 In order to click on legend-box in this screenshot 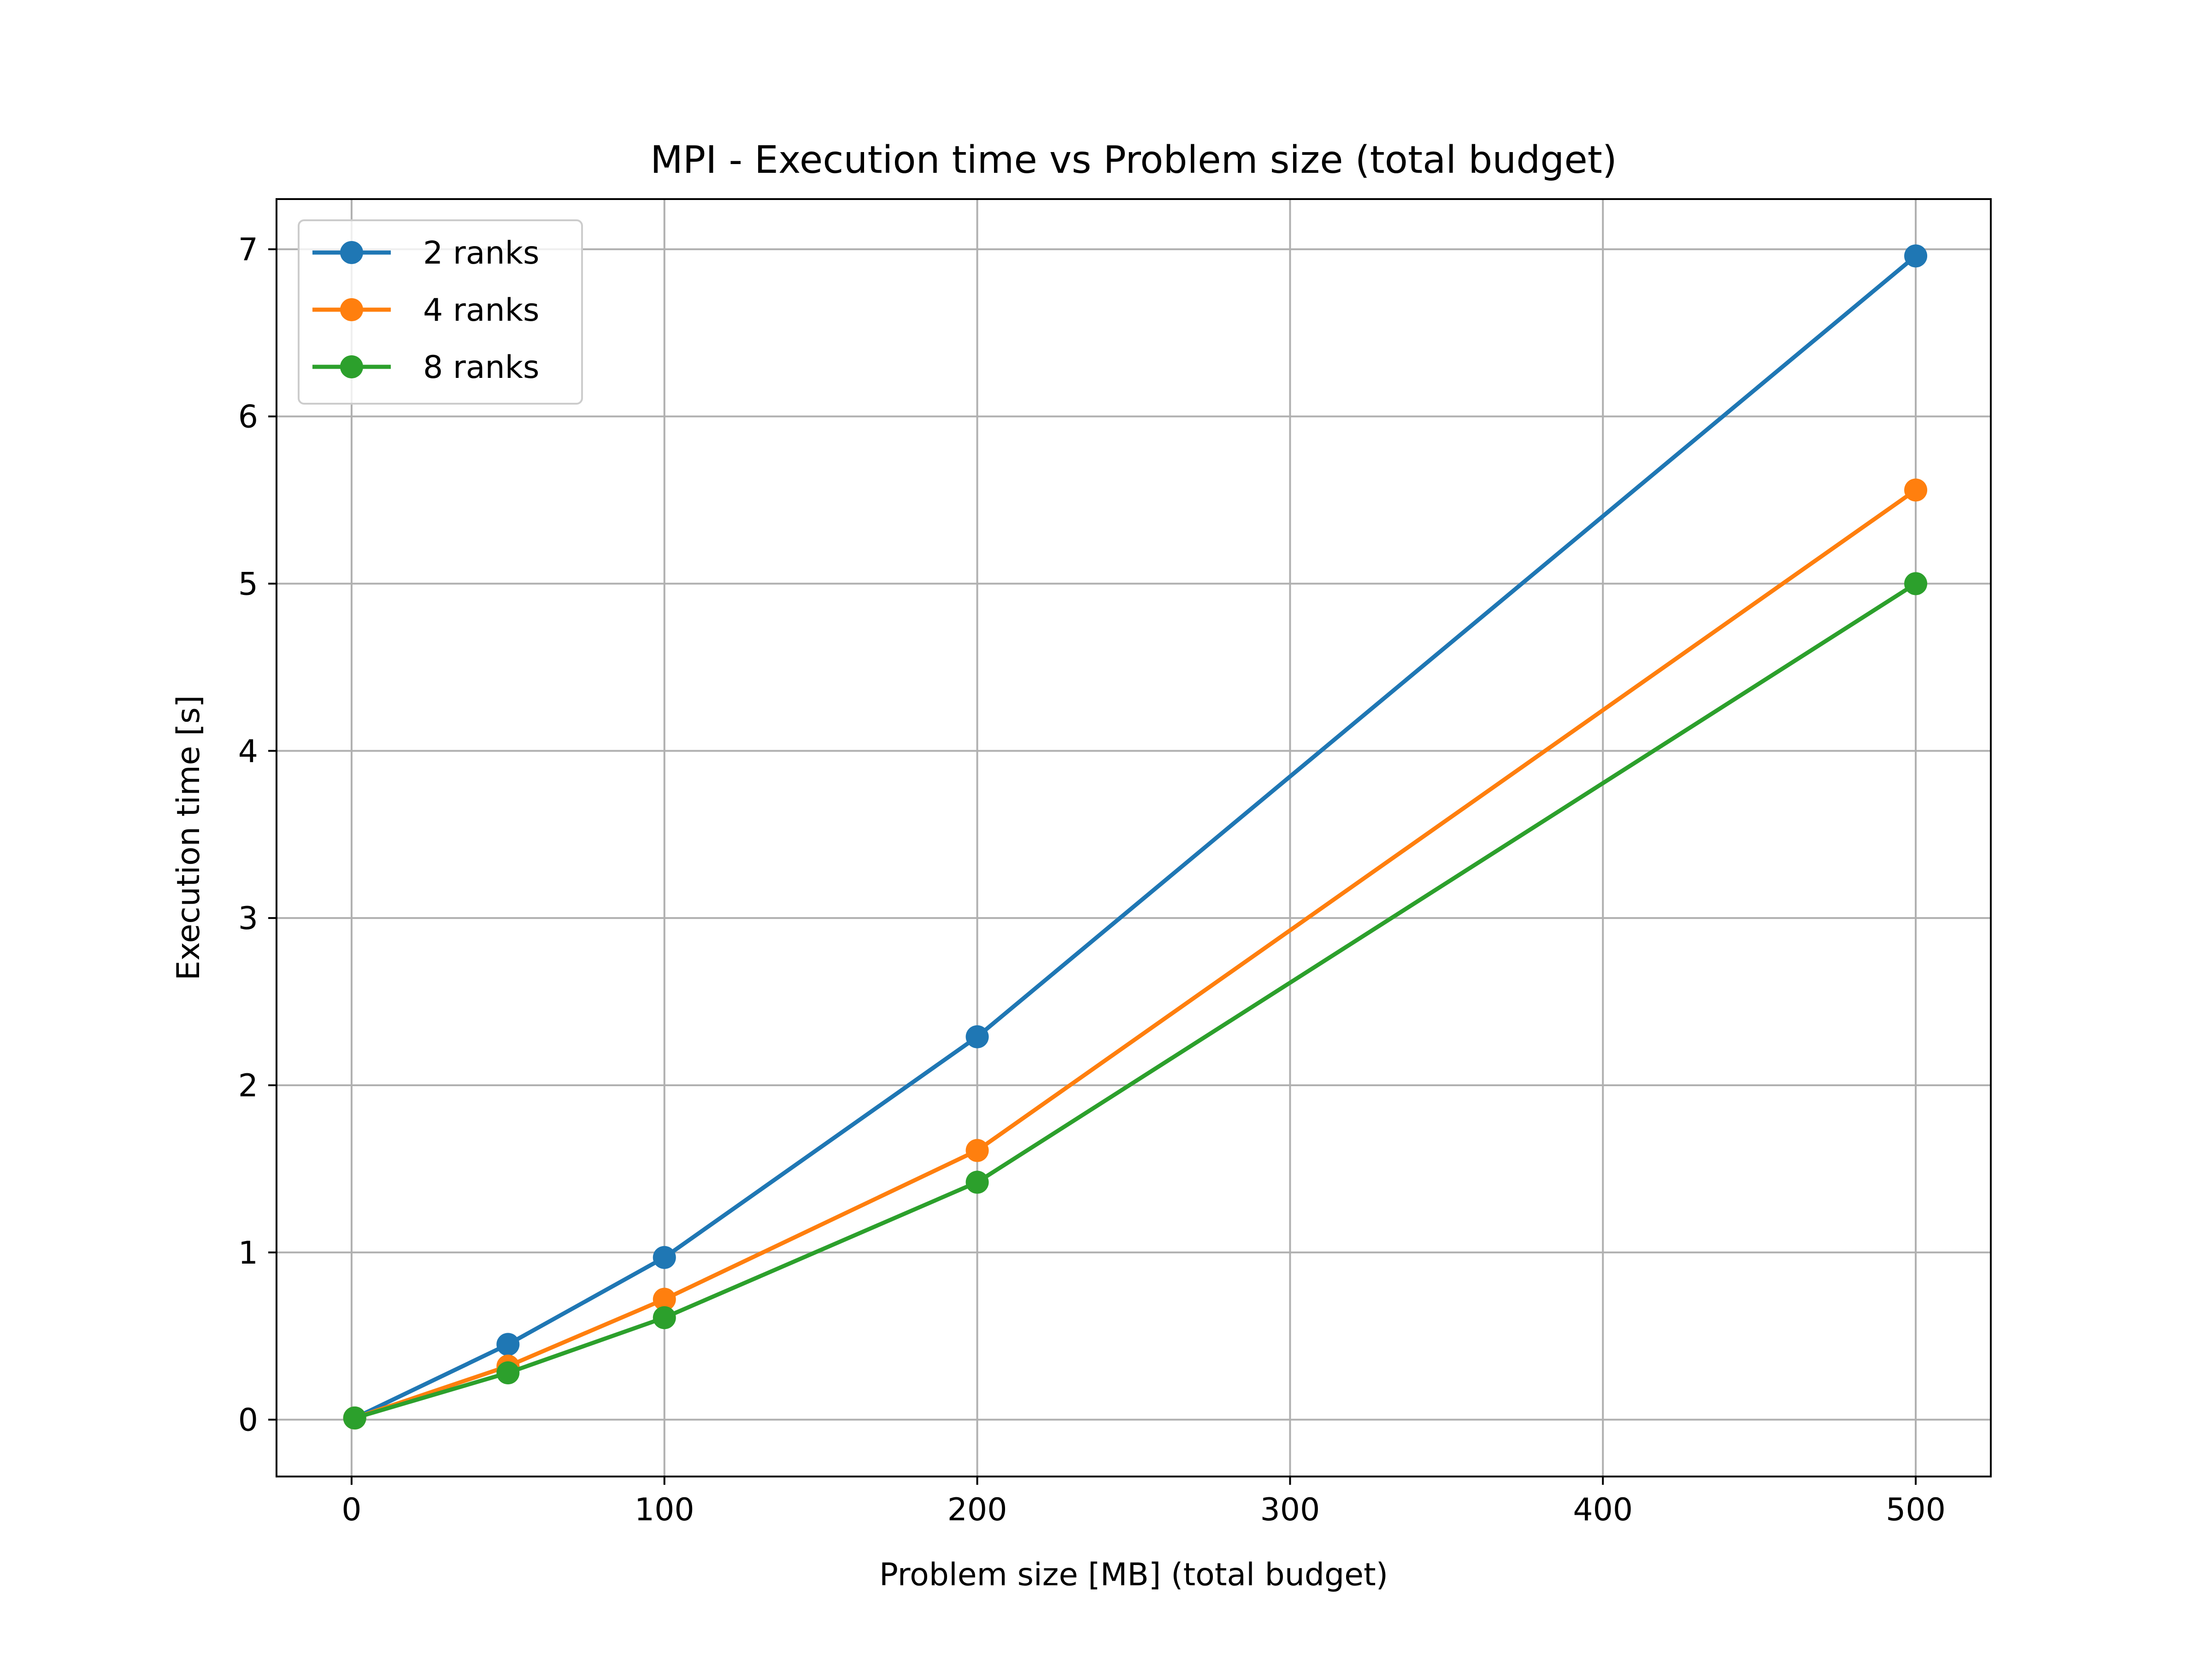, I will do `click(440, 312)`.